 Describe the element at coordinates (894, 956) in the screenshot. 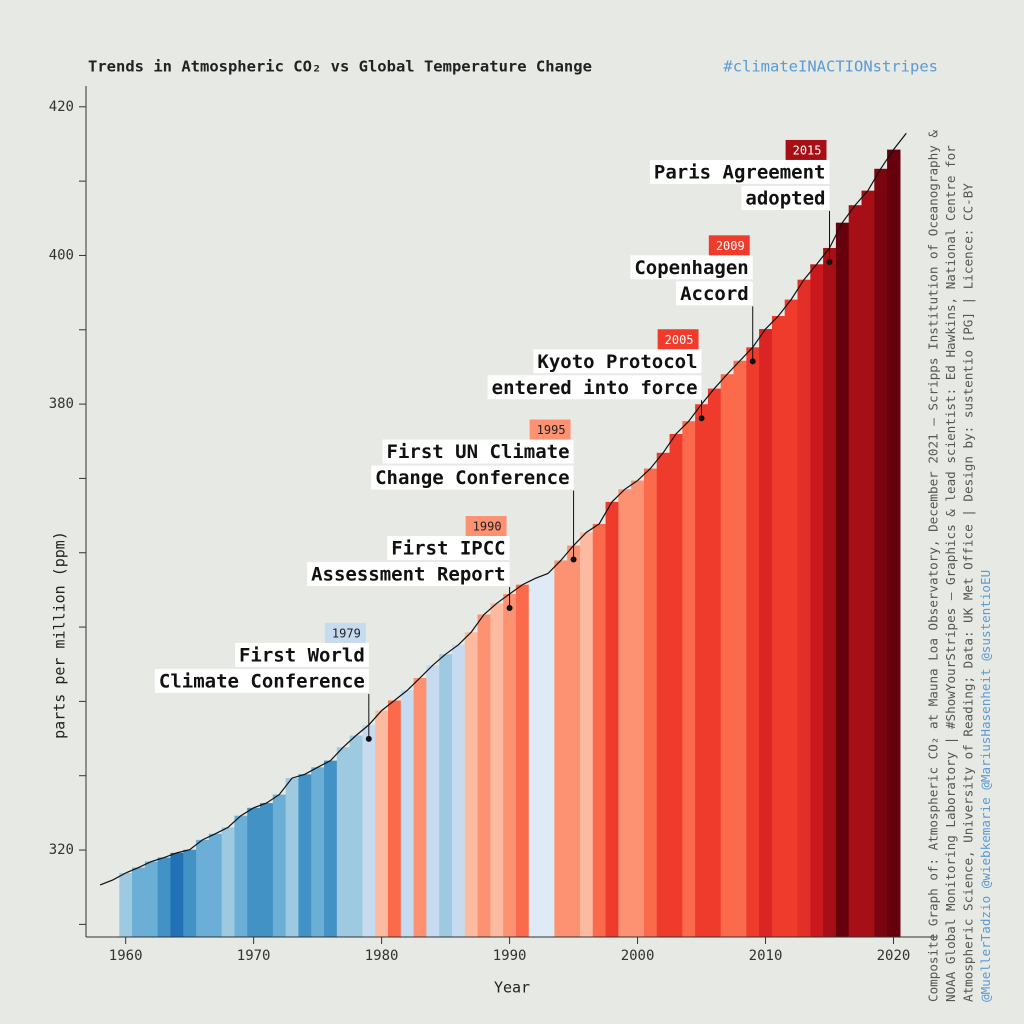

I see `x-tick-label: 2020` at that location.